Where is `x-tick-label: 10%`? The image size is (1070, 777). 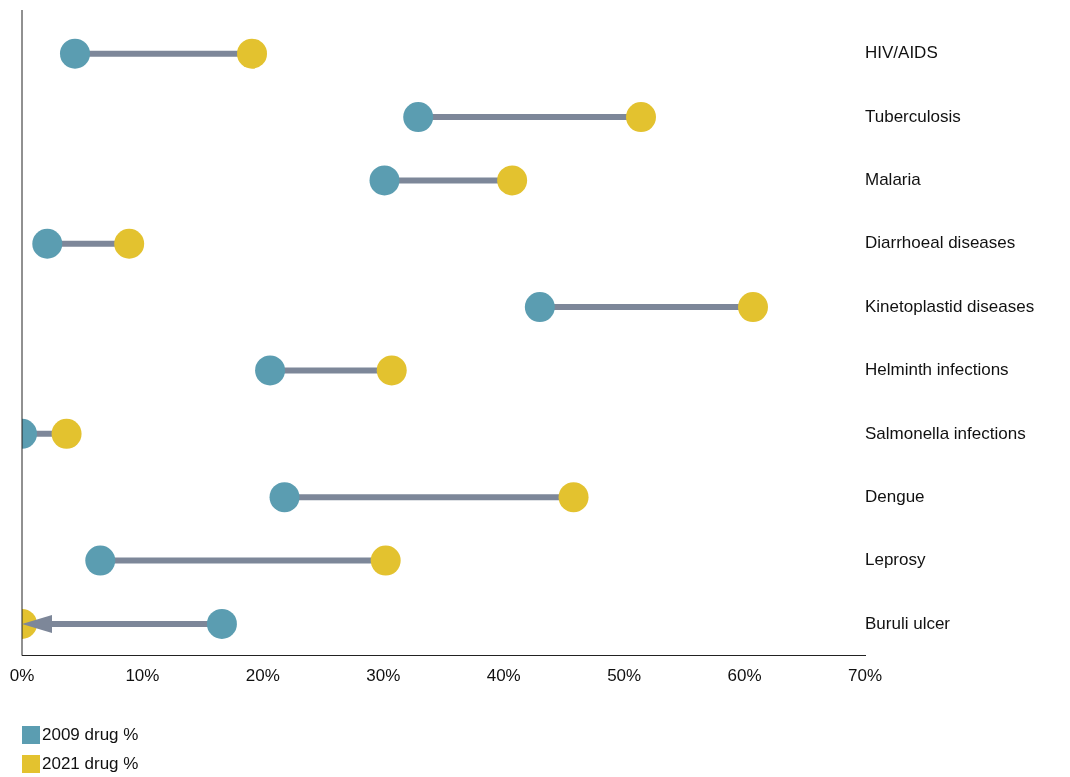
x-tick-label: 10% is located at coordinates (142, 676).